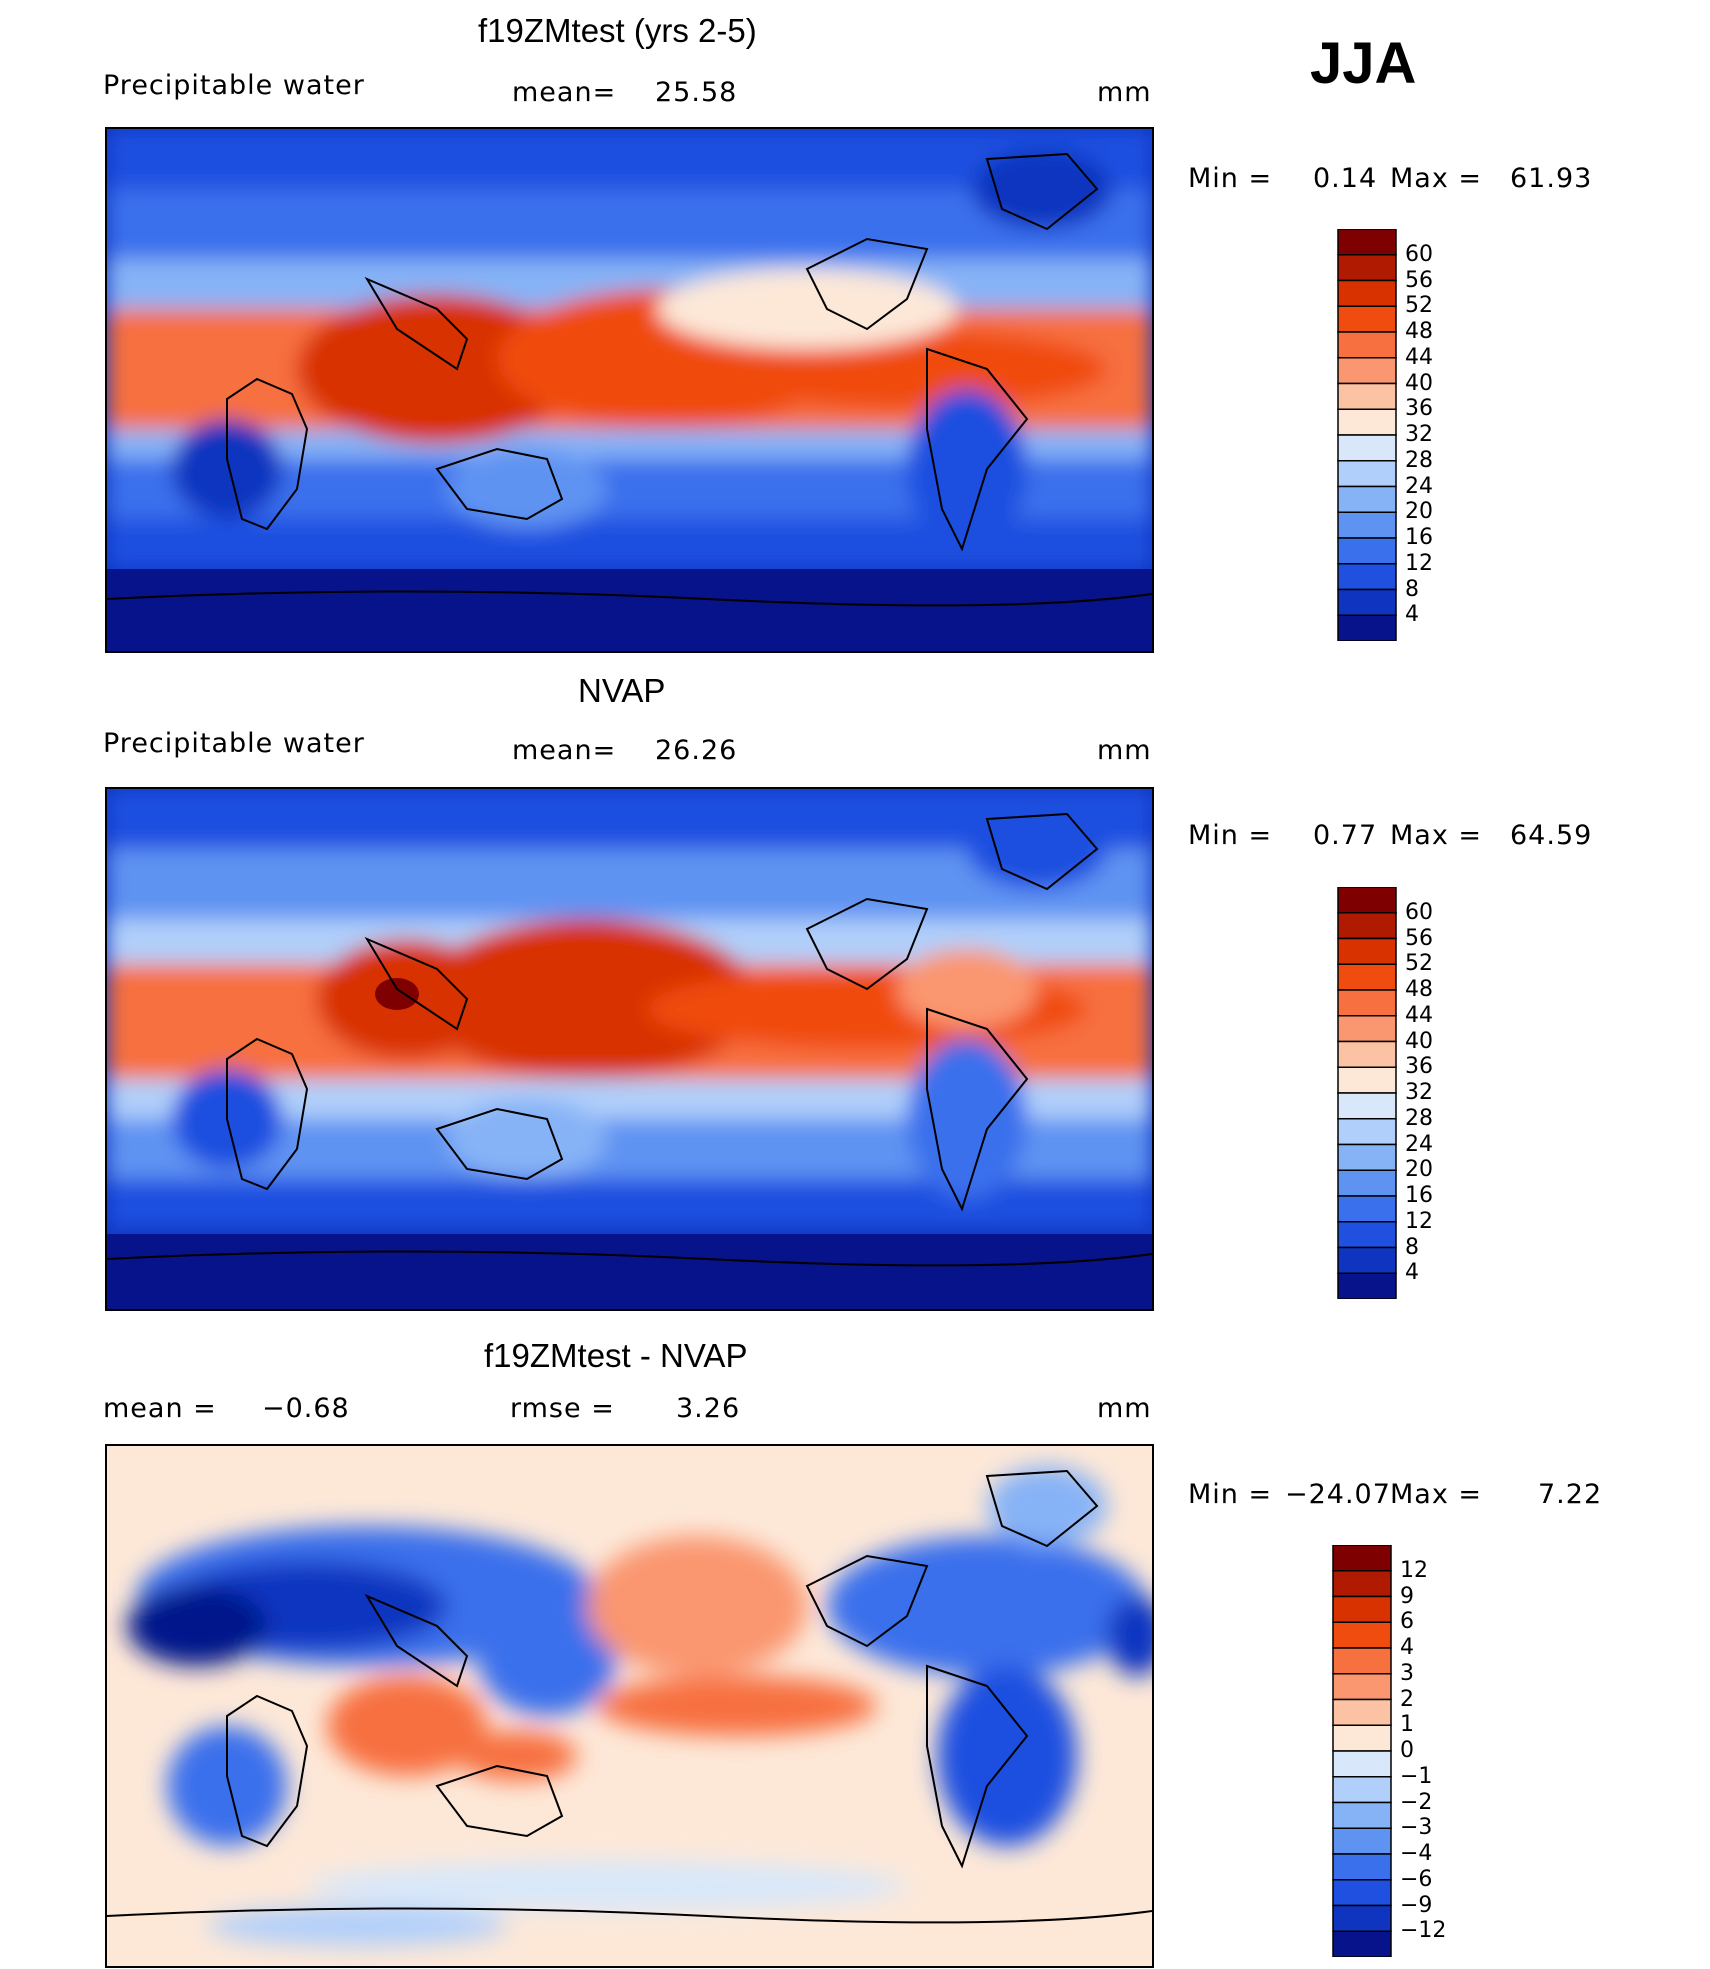  Describe the element at coordinates (1345, 835) in the screenshot. I see `panel-2-min-value: 0.77` at that location.